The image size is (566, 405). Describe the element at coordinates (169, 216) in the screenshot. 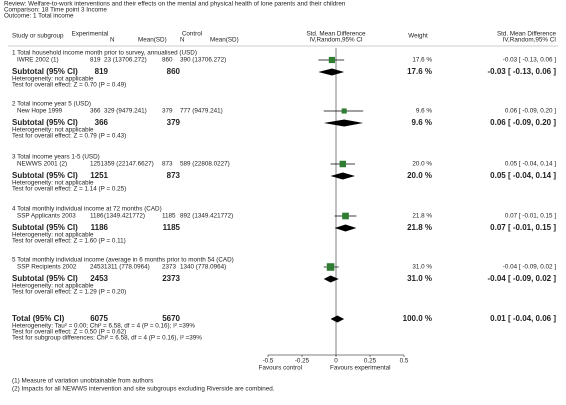

I see `n-ctrl: 1185` at that location.